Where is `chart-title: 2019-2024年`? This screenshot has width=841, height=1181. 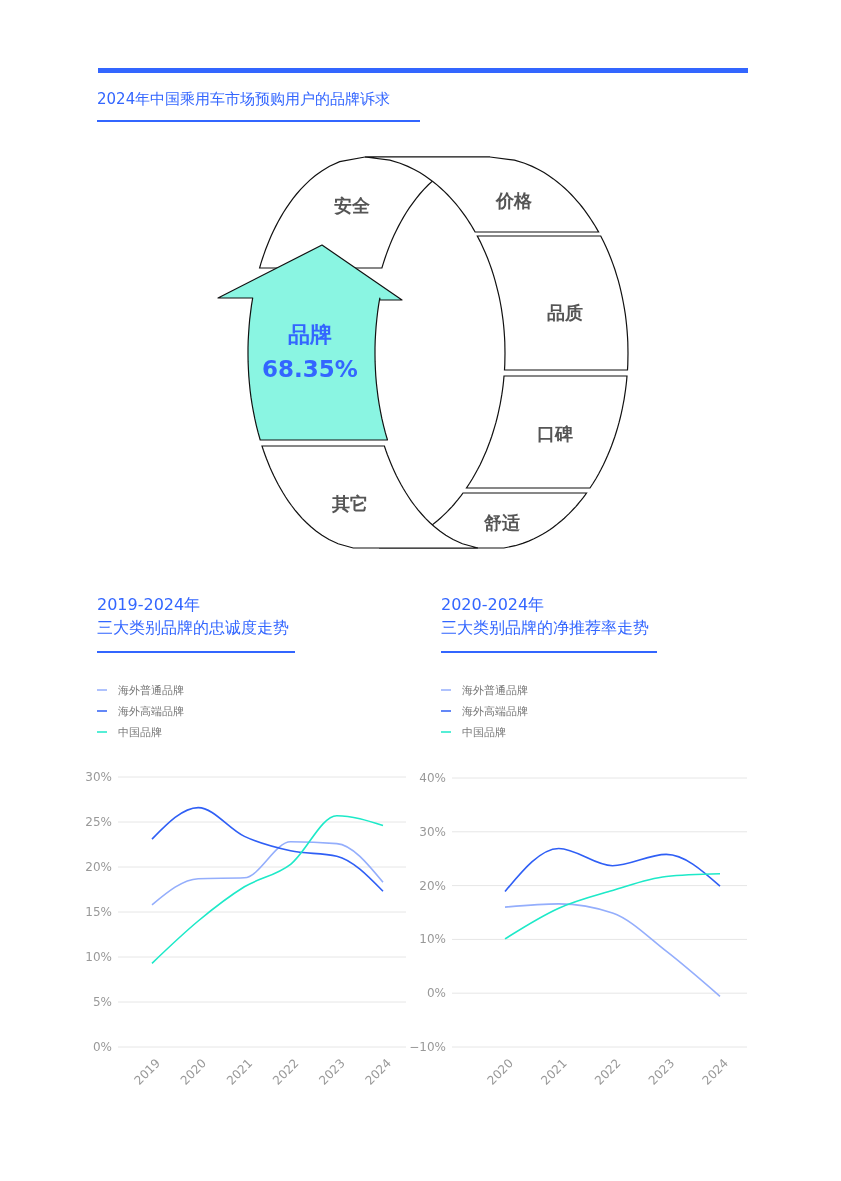
chart-title: 2019-2024年 is located at coordinates (149, 604).